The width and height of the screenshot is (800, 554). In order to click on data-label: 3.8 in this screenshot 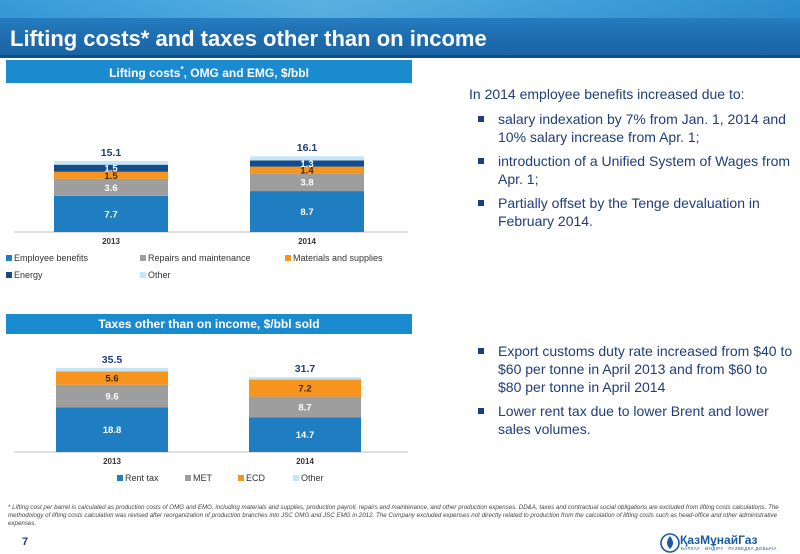, I will do `click(306, 183)`.